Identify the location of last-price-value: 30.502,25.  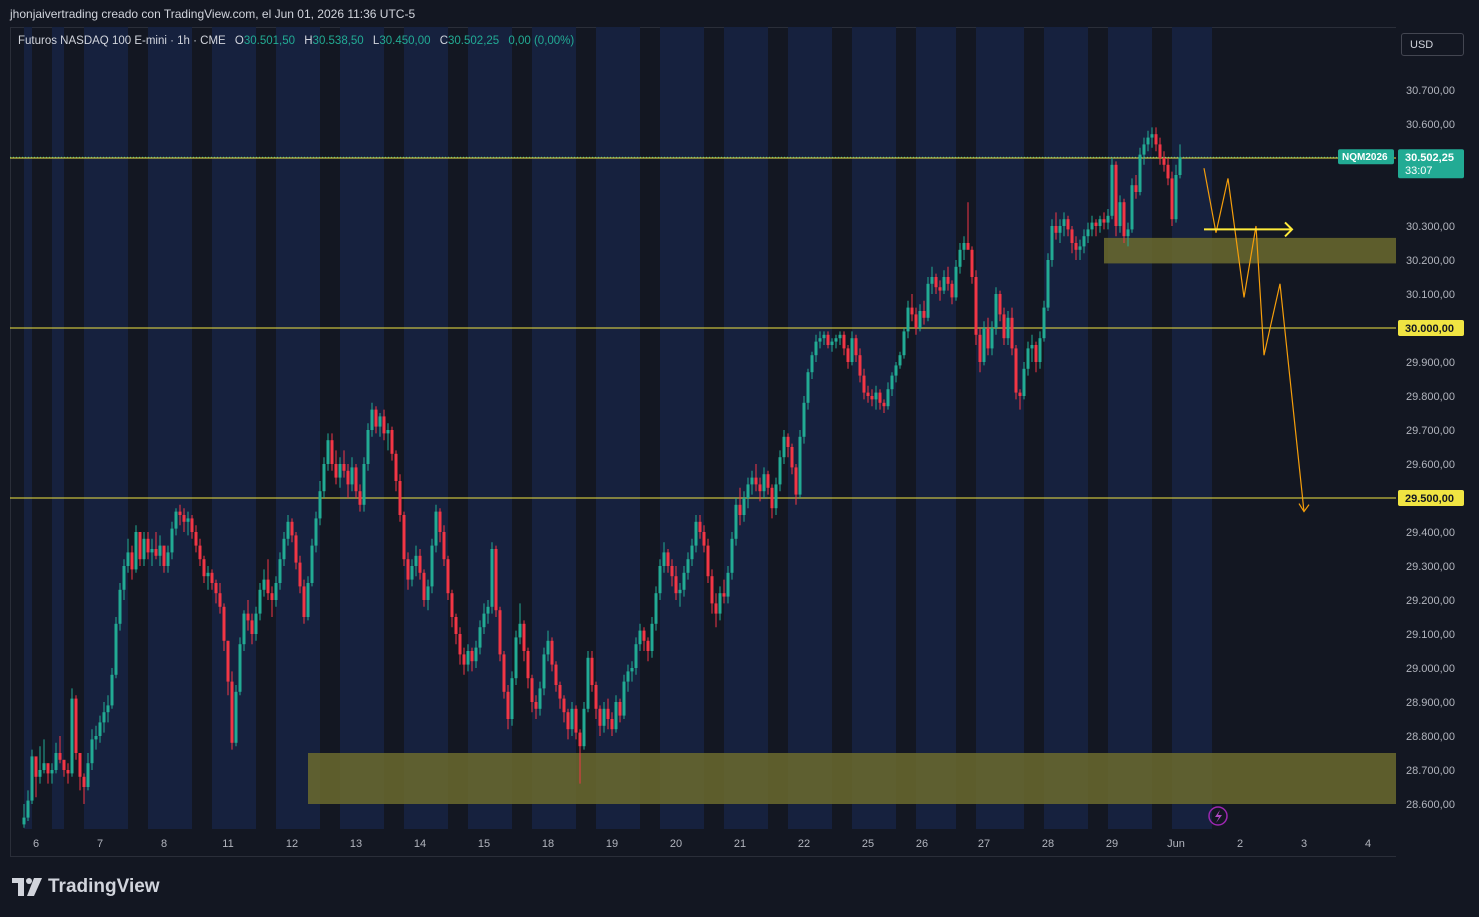
(1429, 158).